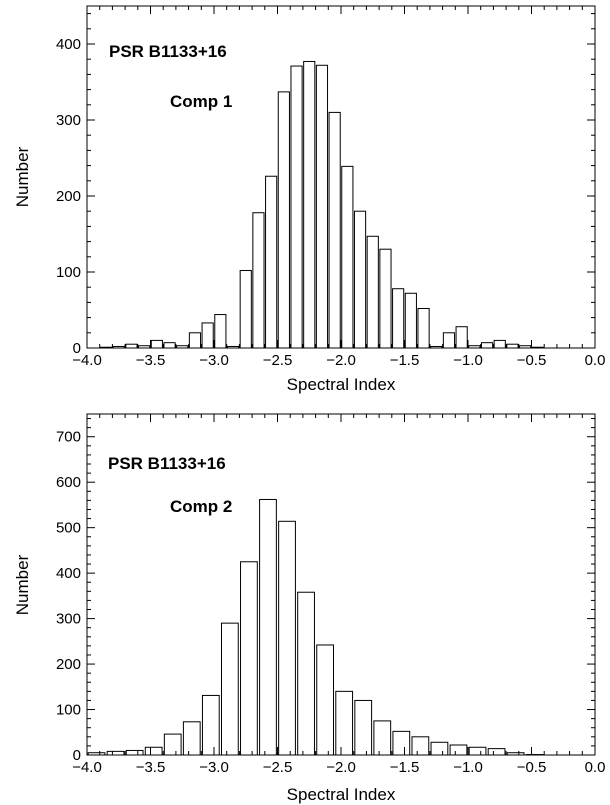 Image resolution: width=610 pixels, height=805 pixels. I want to click on y-tick-label: 700, so click(68, 437).